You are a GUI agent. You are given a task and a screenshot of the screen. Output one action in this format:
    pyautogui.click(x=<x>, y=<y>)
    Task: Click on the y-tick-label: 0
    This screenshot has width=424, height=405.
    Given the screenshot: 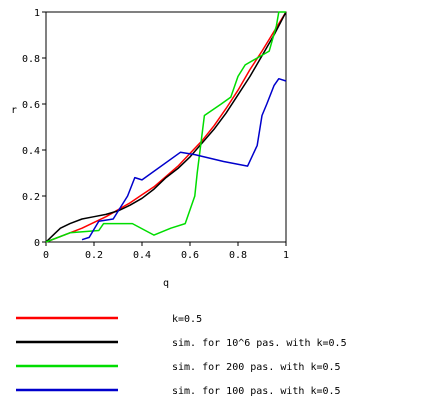 What is the action you would take?
    pyautogui.click(x=37, y=243)
    